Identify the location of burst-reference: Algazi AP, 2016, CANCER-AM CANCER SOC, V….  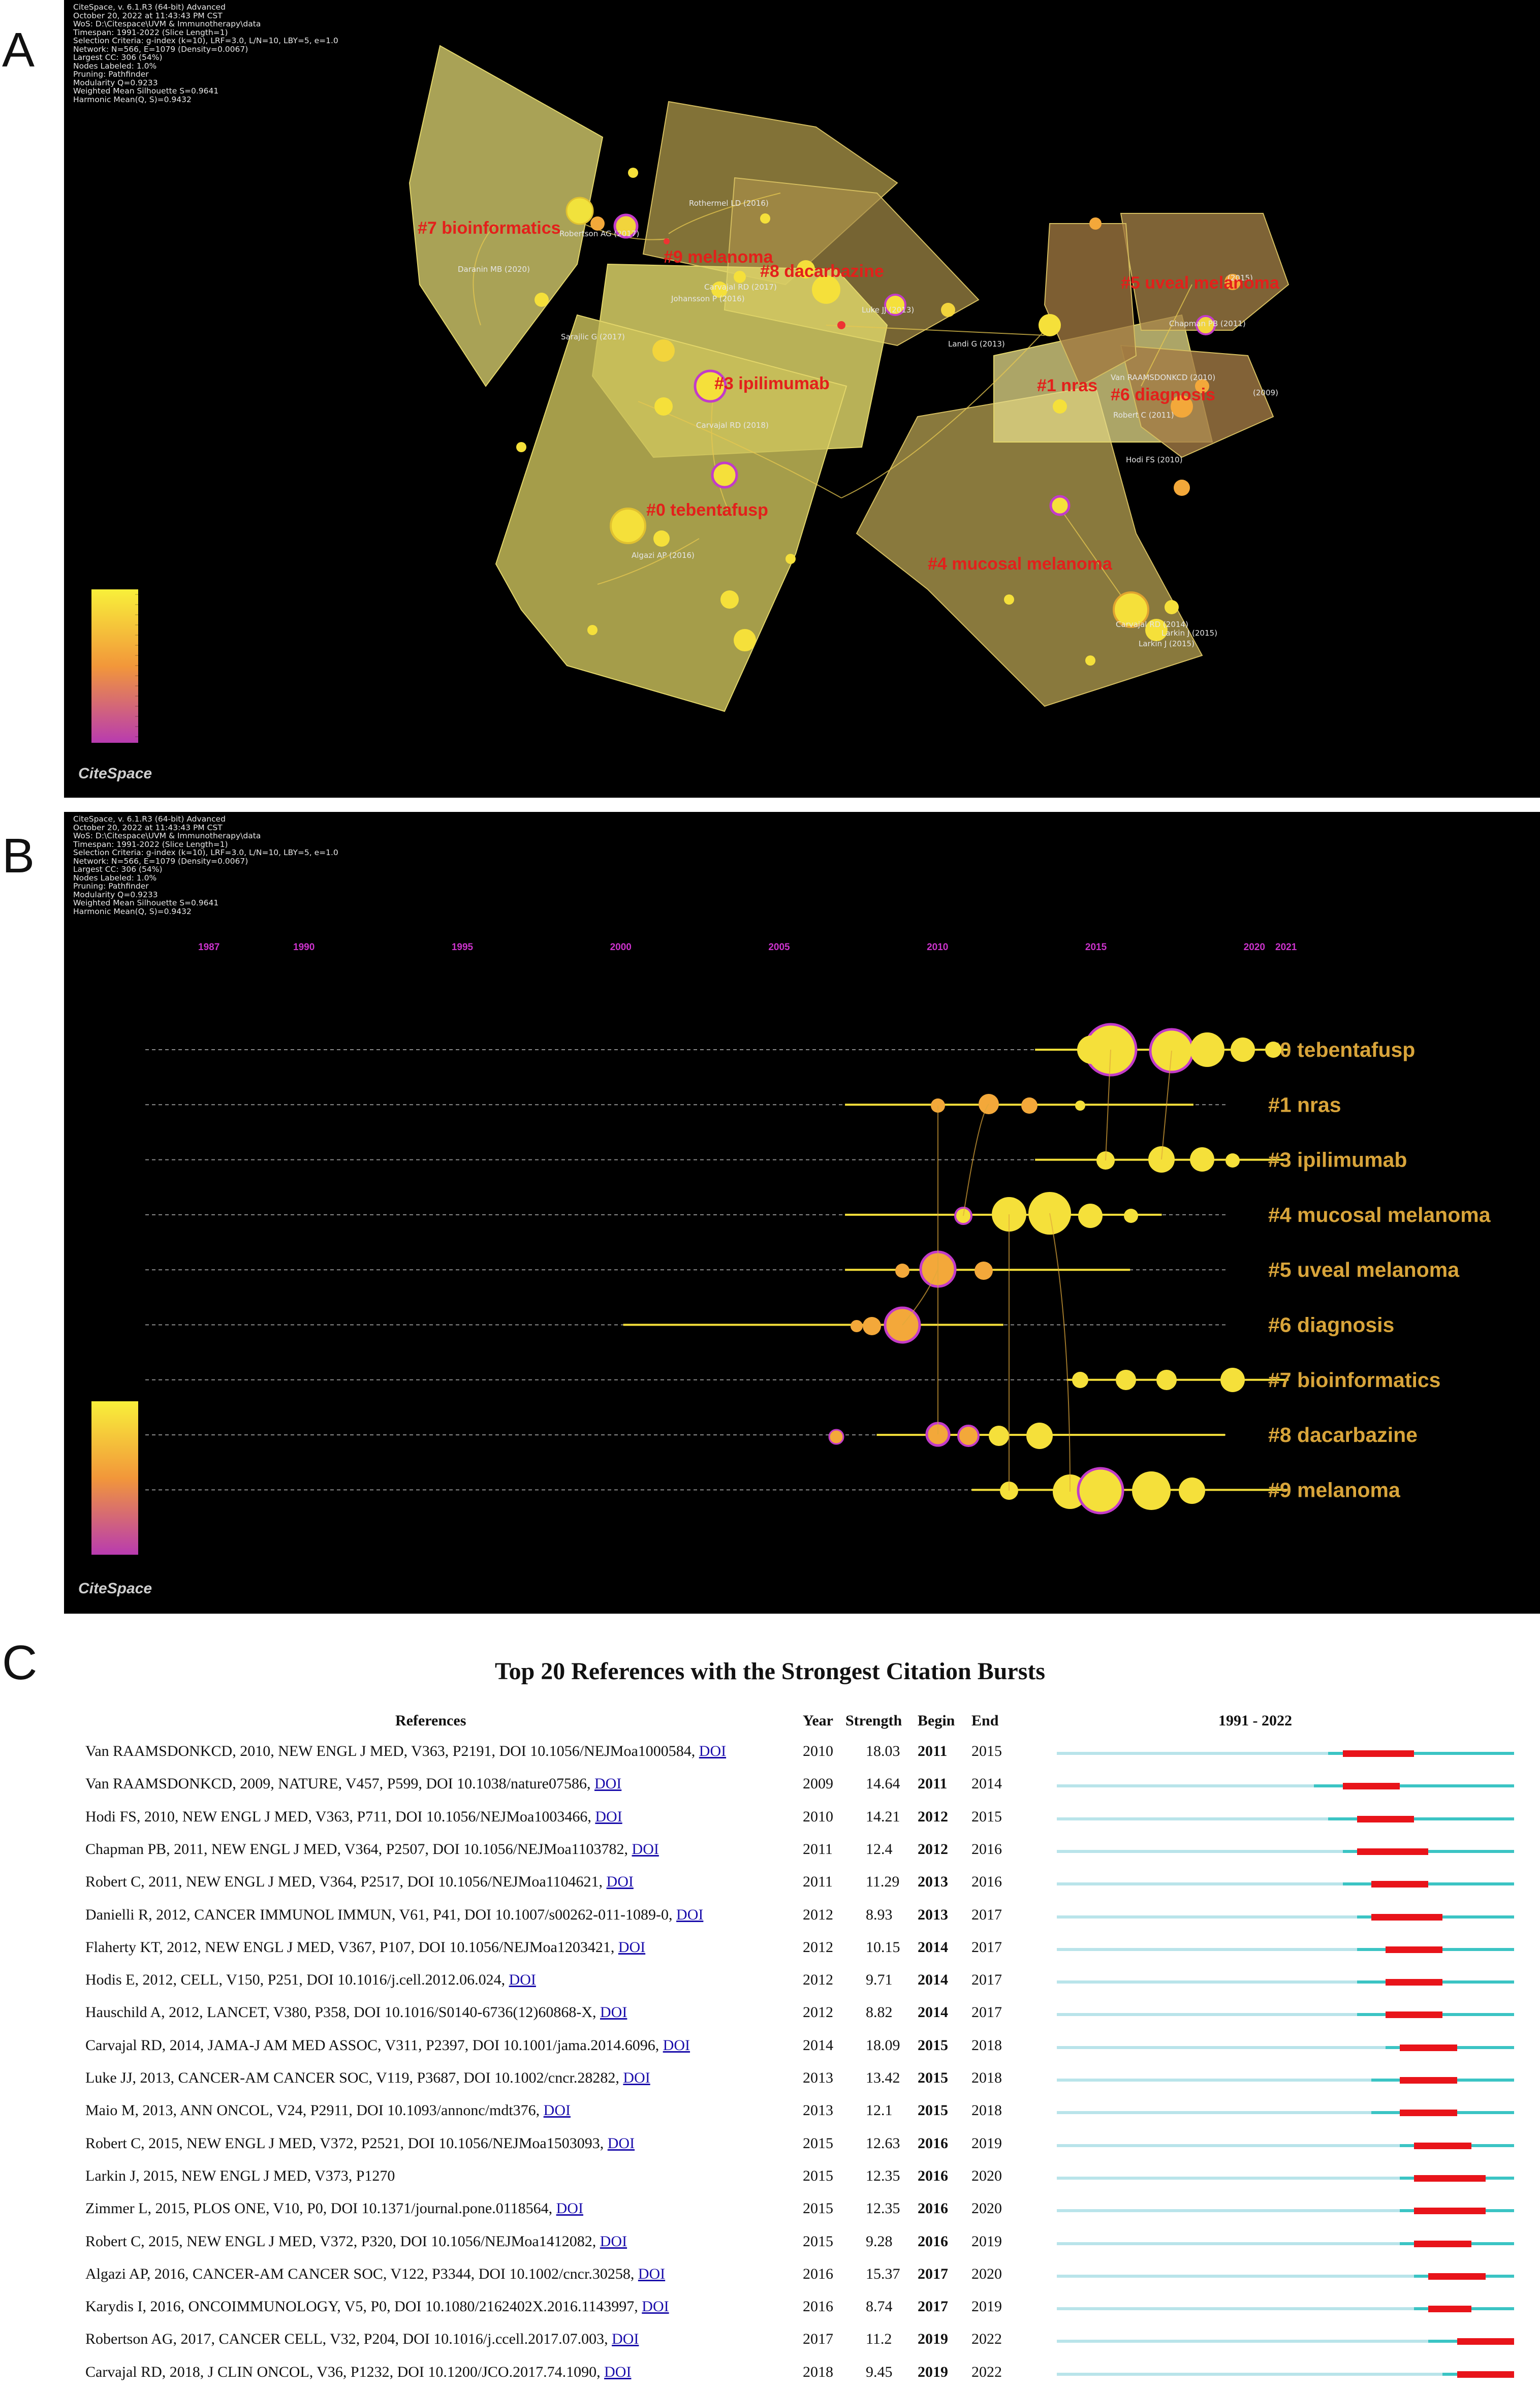
(376, 2273).